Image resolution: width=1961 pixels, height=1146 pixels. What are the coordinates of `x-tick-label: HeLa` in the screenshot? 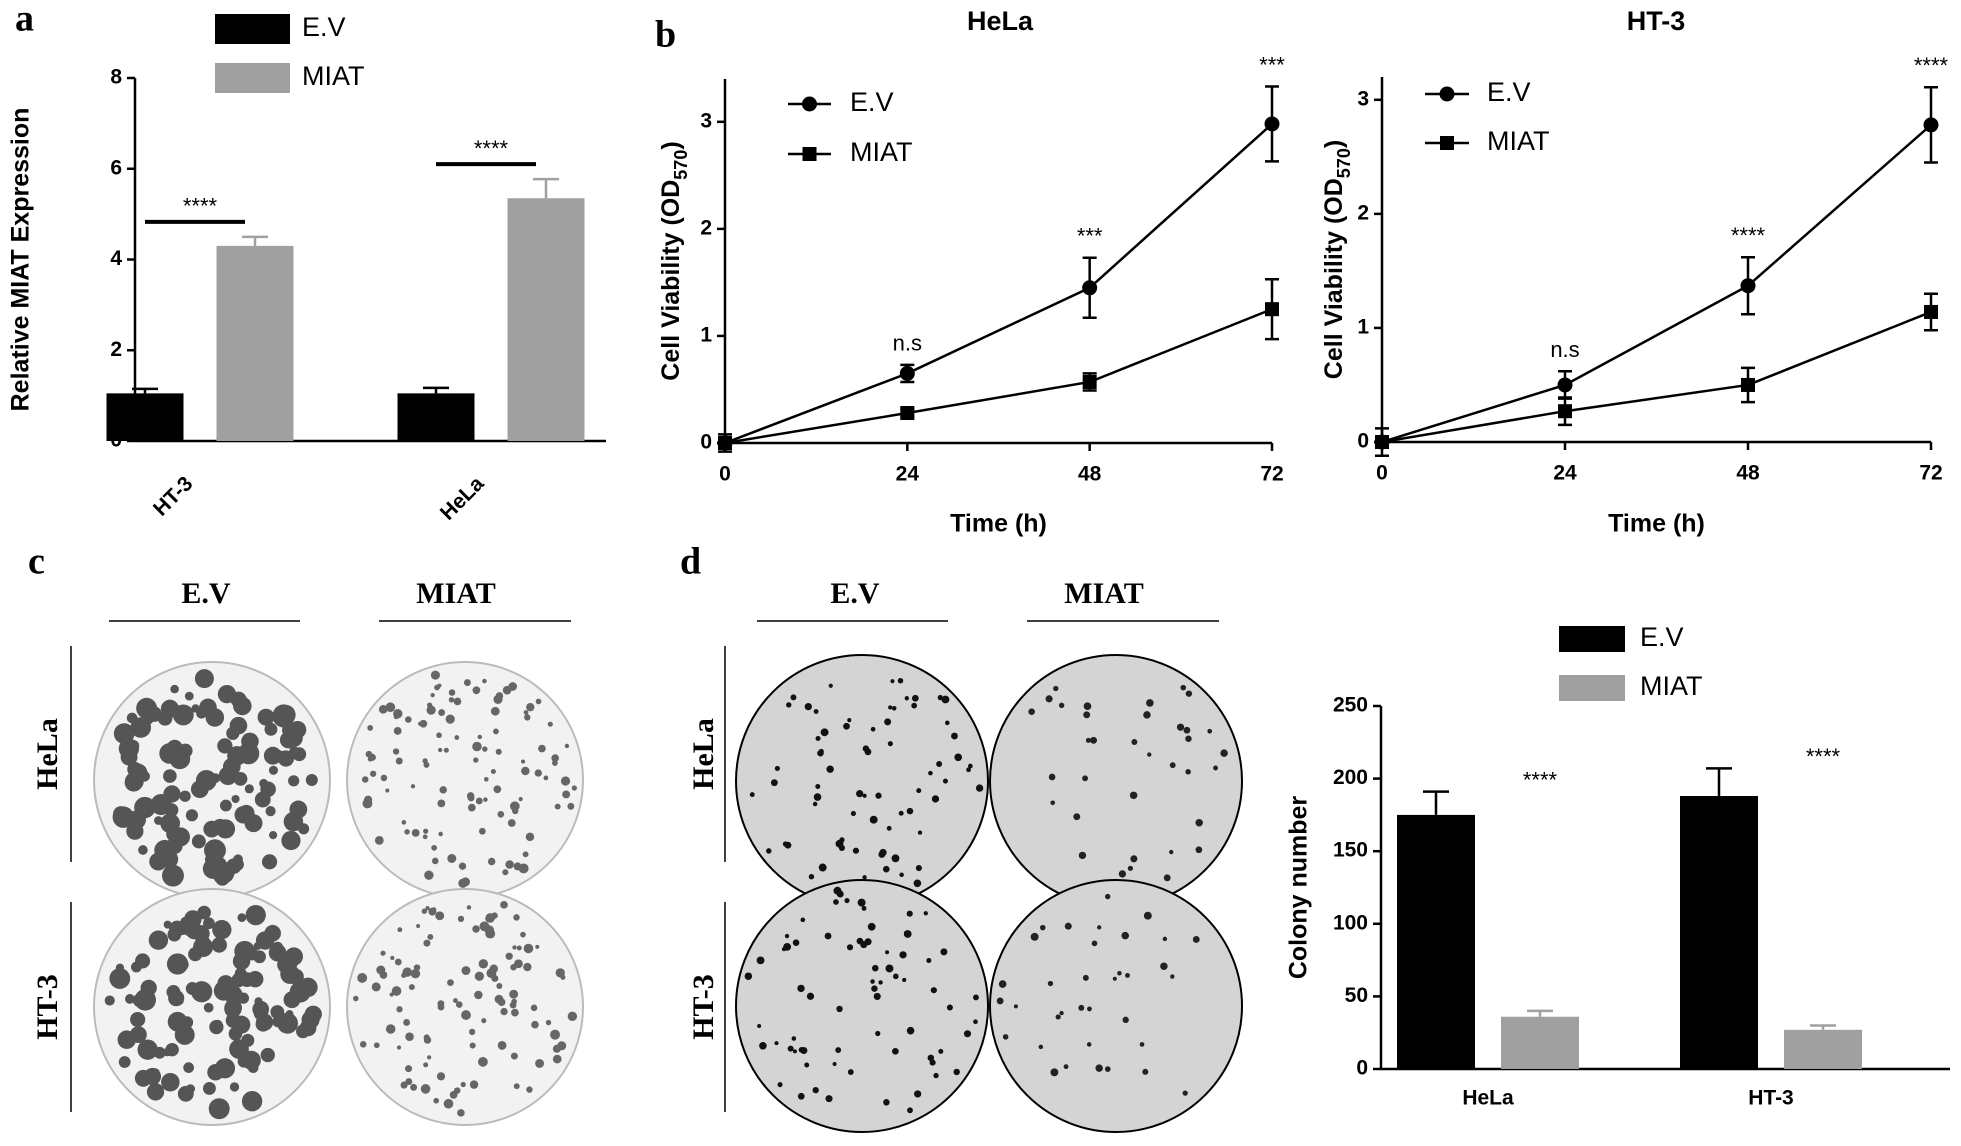 It's located at (462, 498).